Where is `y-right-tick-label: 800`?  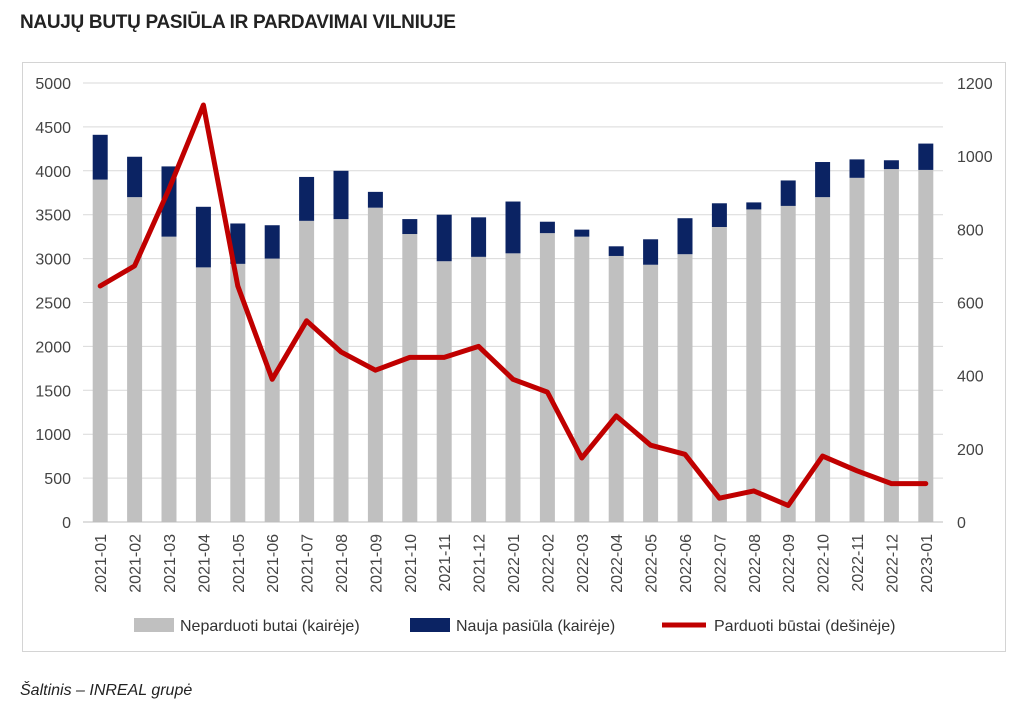
y-right-tick-label: 800 is located at coordinates (970, 230).